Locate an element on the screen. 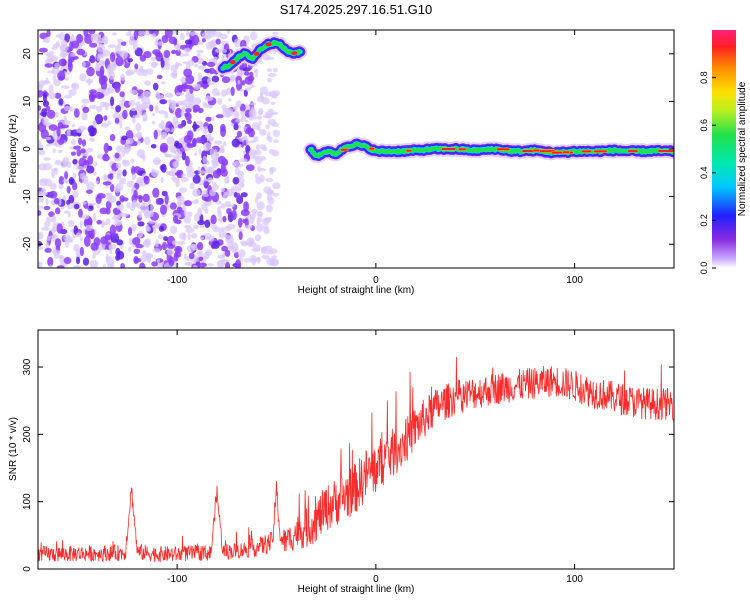 The height and width of the screenshot is (605, 750). upper-track-hot is located at coordinates (232, 62).